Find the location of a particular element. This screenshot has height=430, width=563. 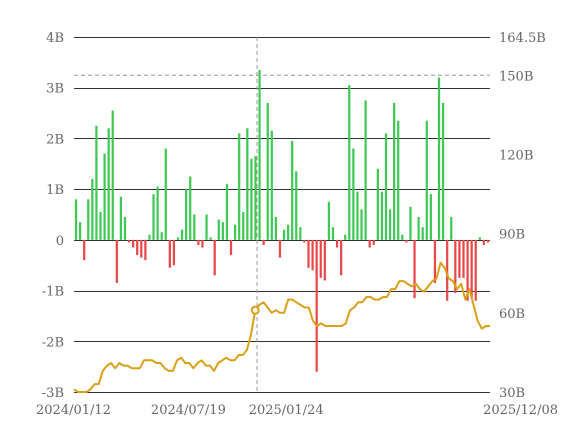

right-tick-label: 90B is located at coordinates (512, 235).